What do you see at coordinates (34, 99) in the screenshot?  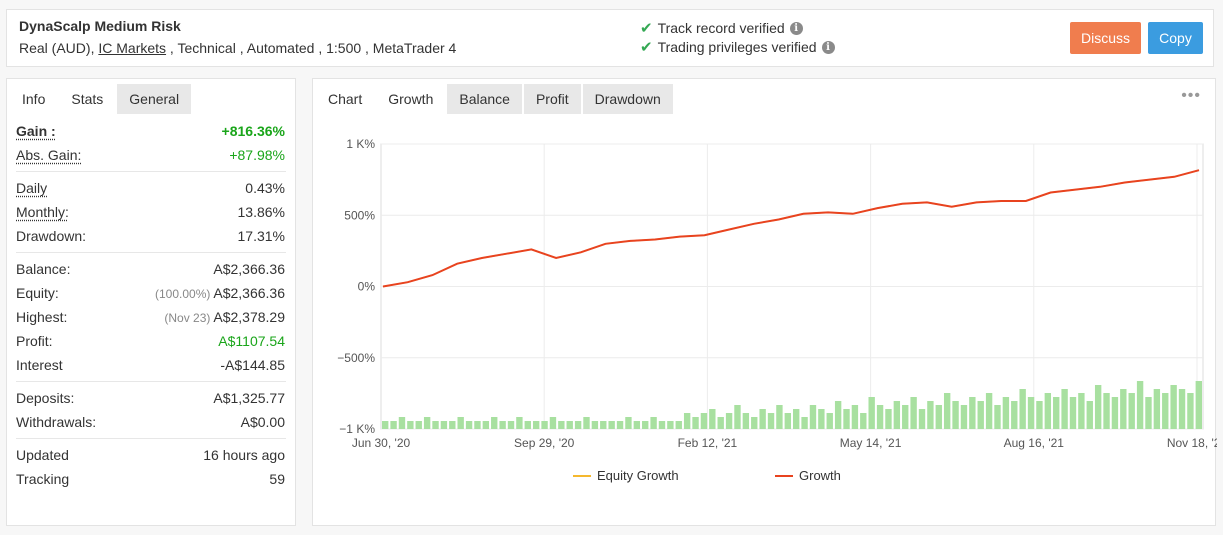 I see `tab-info: Info` at bounding box center [34, 99].